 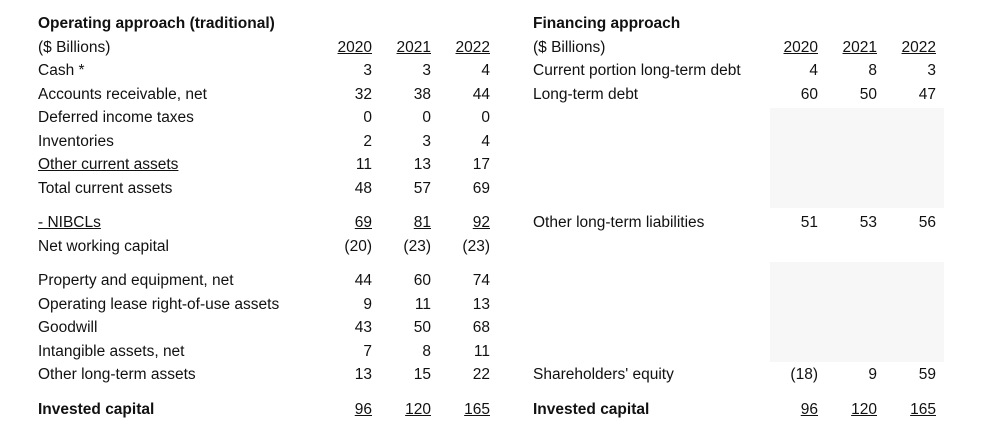 I want to click on row-value: (20), so click(x=358, y=246).